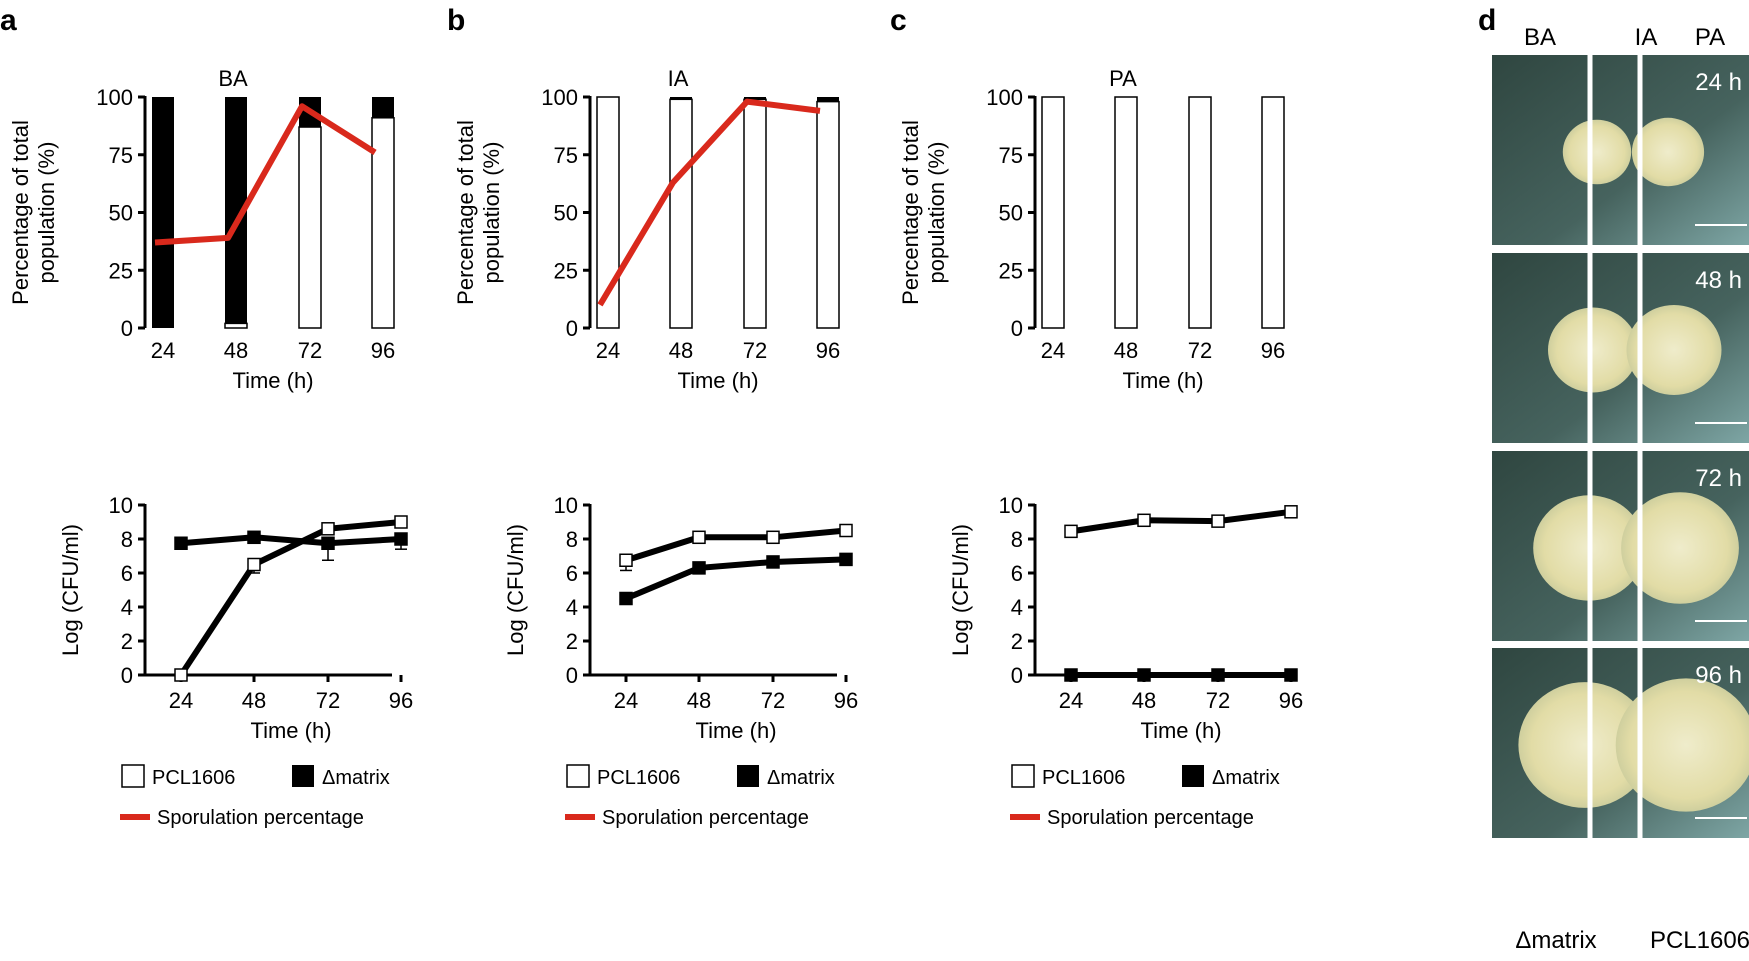 This screenshot has width=1749, height=961. What do you see at coordinates (1023, 776) in the screenshot?
I see `legend-swatch-pcl1606` at bounding box center [1023, 776].